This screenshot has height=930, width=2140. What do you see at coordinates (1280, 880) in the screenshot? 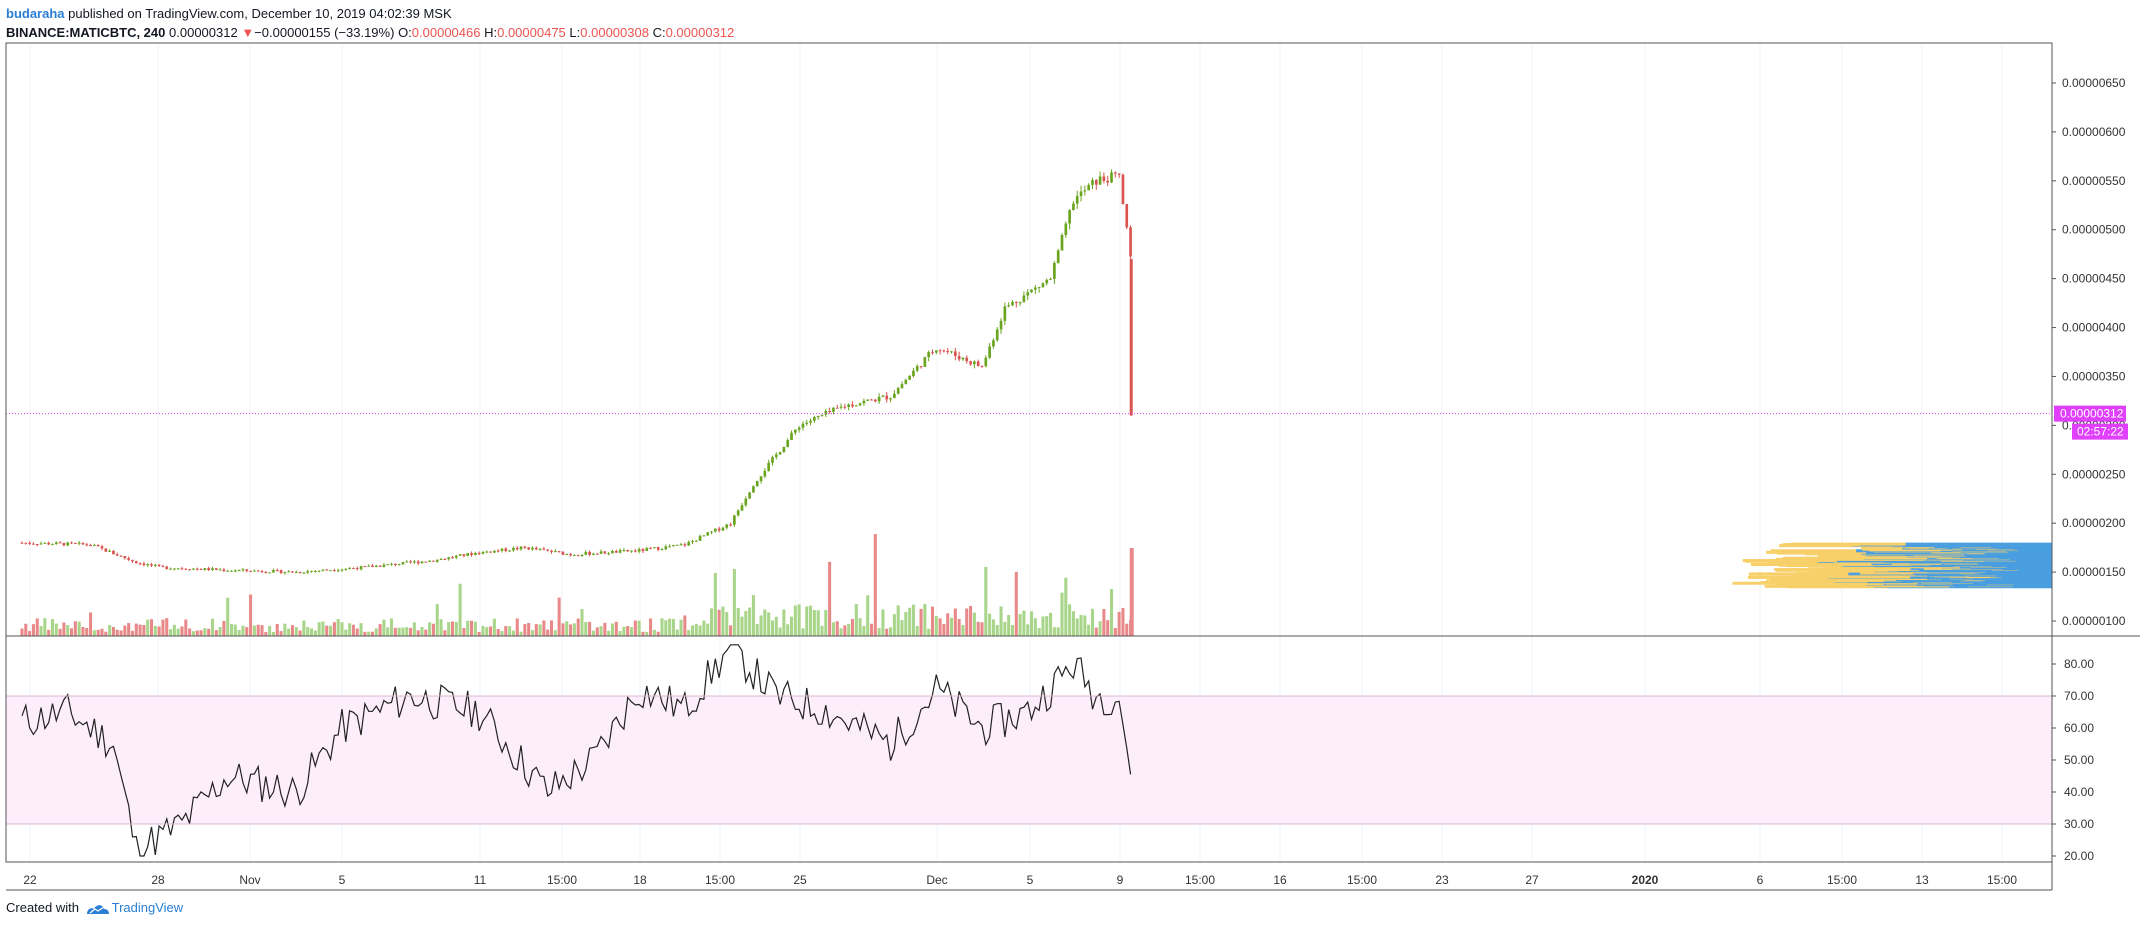
I see `time-label-13: 16` at bounding box center [1280, 880].